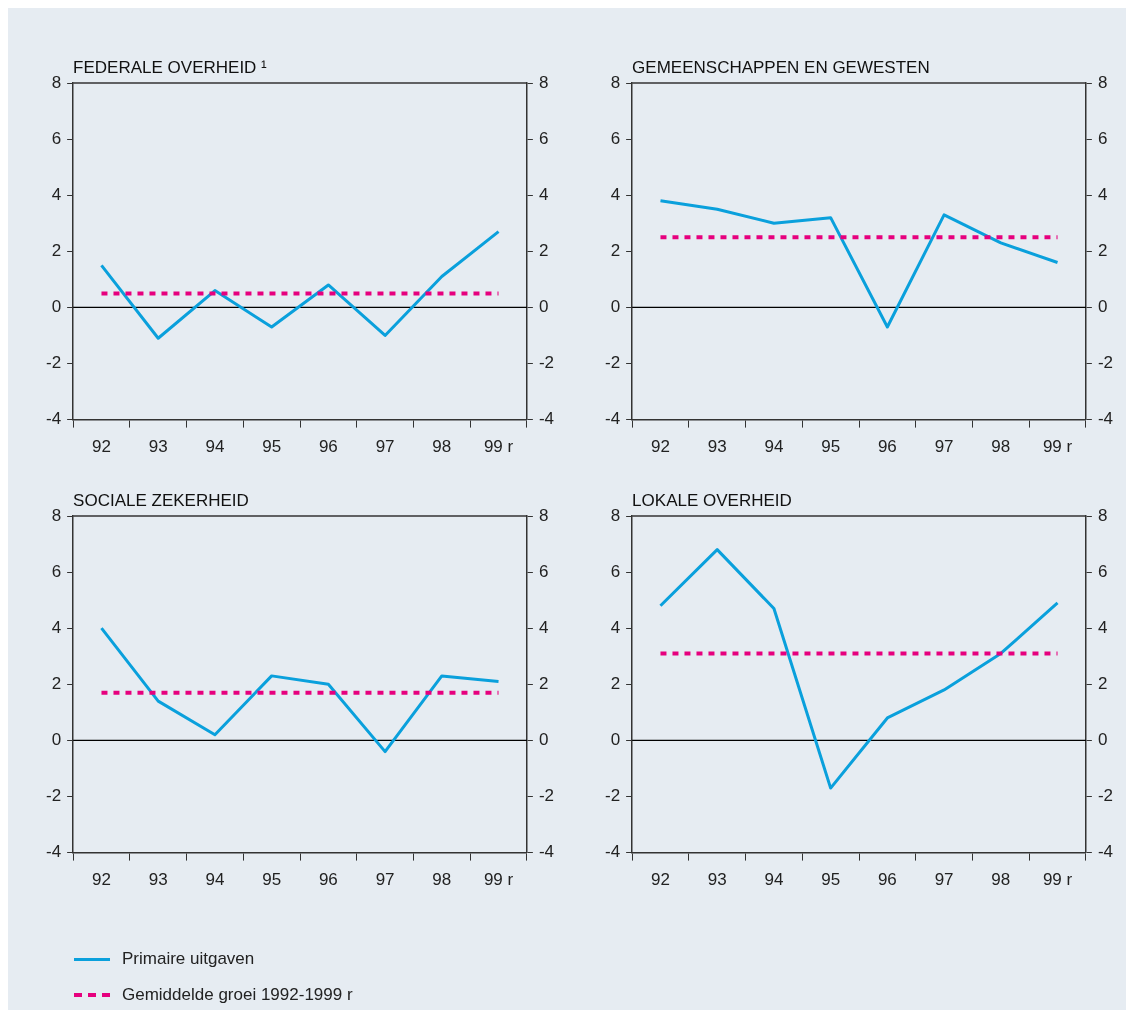  What do you see at coordinates (170, 68) in the screenshot?
I see `chart-title: FEDERALE OVERHEID ¹` at bounding box center [170, 68].